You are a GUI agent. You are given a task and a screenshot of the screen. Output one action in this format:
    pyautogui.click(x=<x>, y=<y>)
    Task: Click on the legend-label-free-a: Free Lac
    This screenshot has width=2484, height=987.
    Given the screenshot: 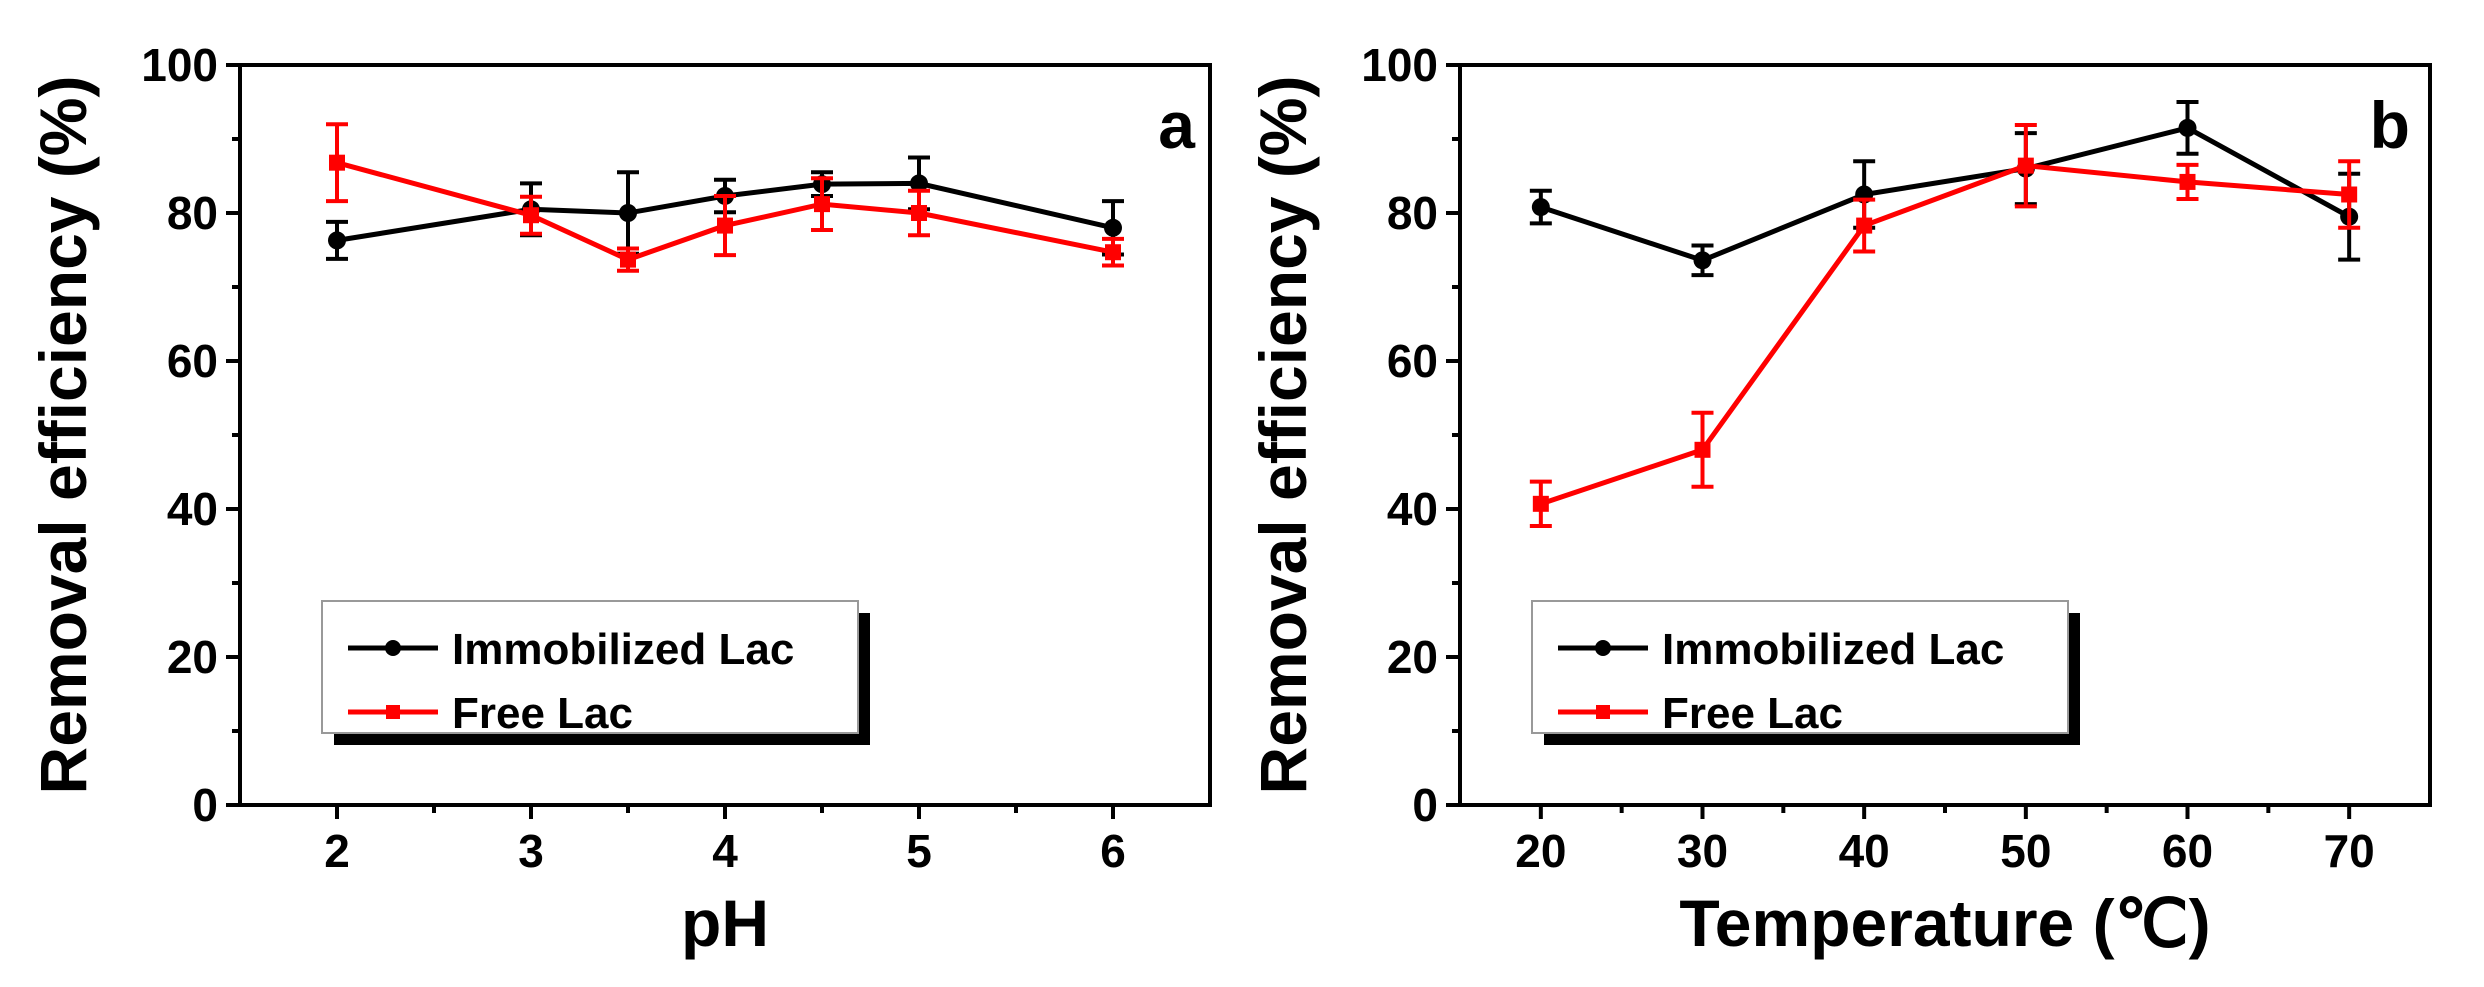 What is the action you would take?
    pyautogui.click(x=542, y=713)
    